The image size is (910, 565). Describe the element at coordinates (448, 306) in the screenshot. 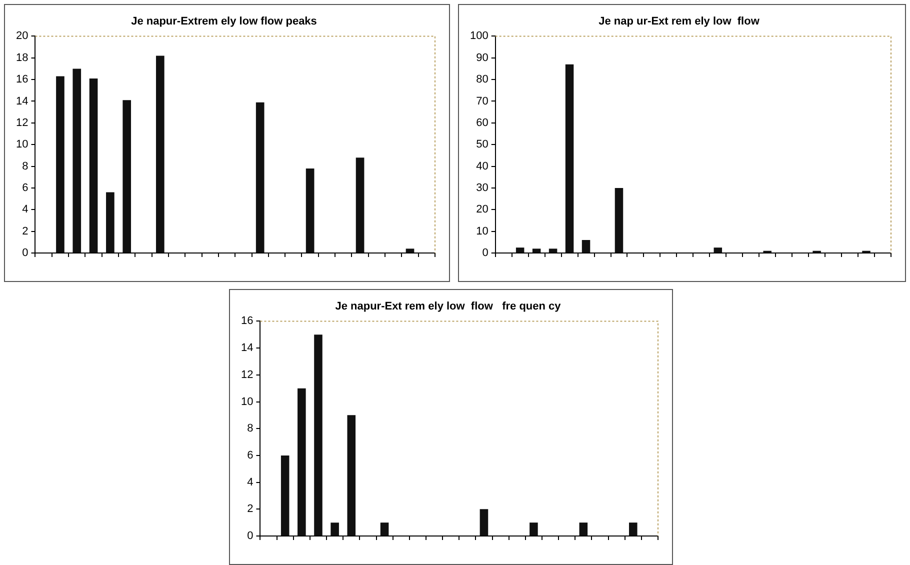

I see `chart-title: Je napur-Ext rem ely low flow fre quen cy` at that location.